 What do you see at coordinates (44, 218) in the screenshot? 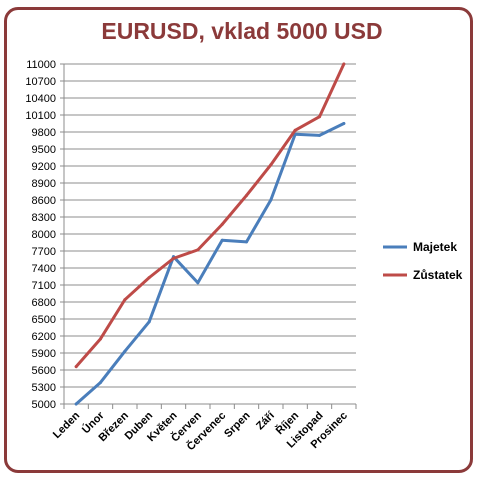
I see `y-tick-label: 8300` at bounding box center [44, 218].